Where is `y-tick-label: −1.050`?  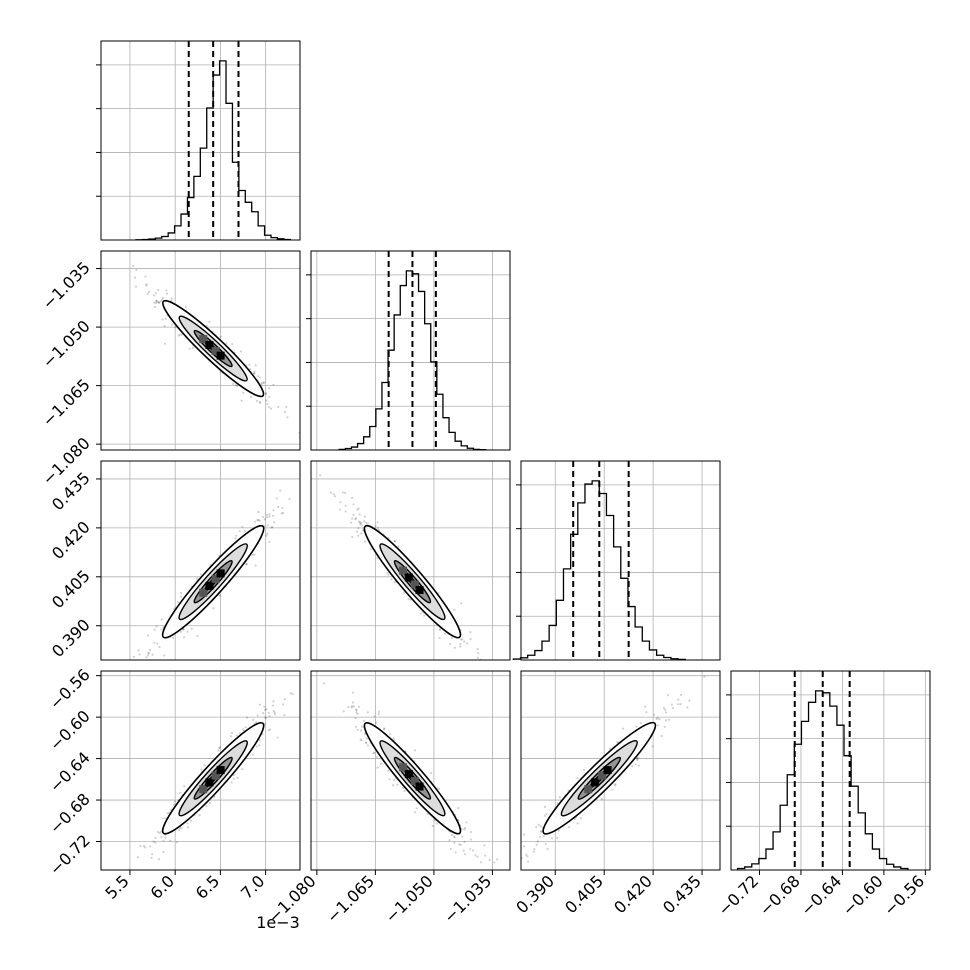 y-tick-label: −1.050 is located at coordinates (66, 343).